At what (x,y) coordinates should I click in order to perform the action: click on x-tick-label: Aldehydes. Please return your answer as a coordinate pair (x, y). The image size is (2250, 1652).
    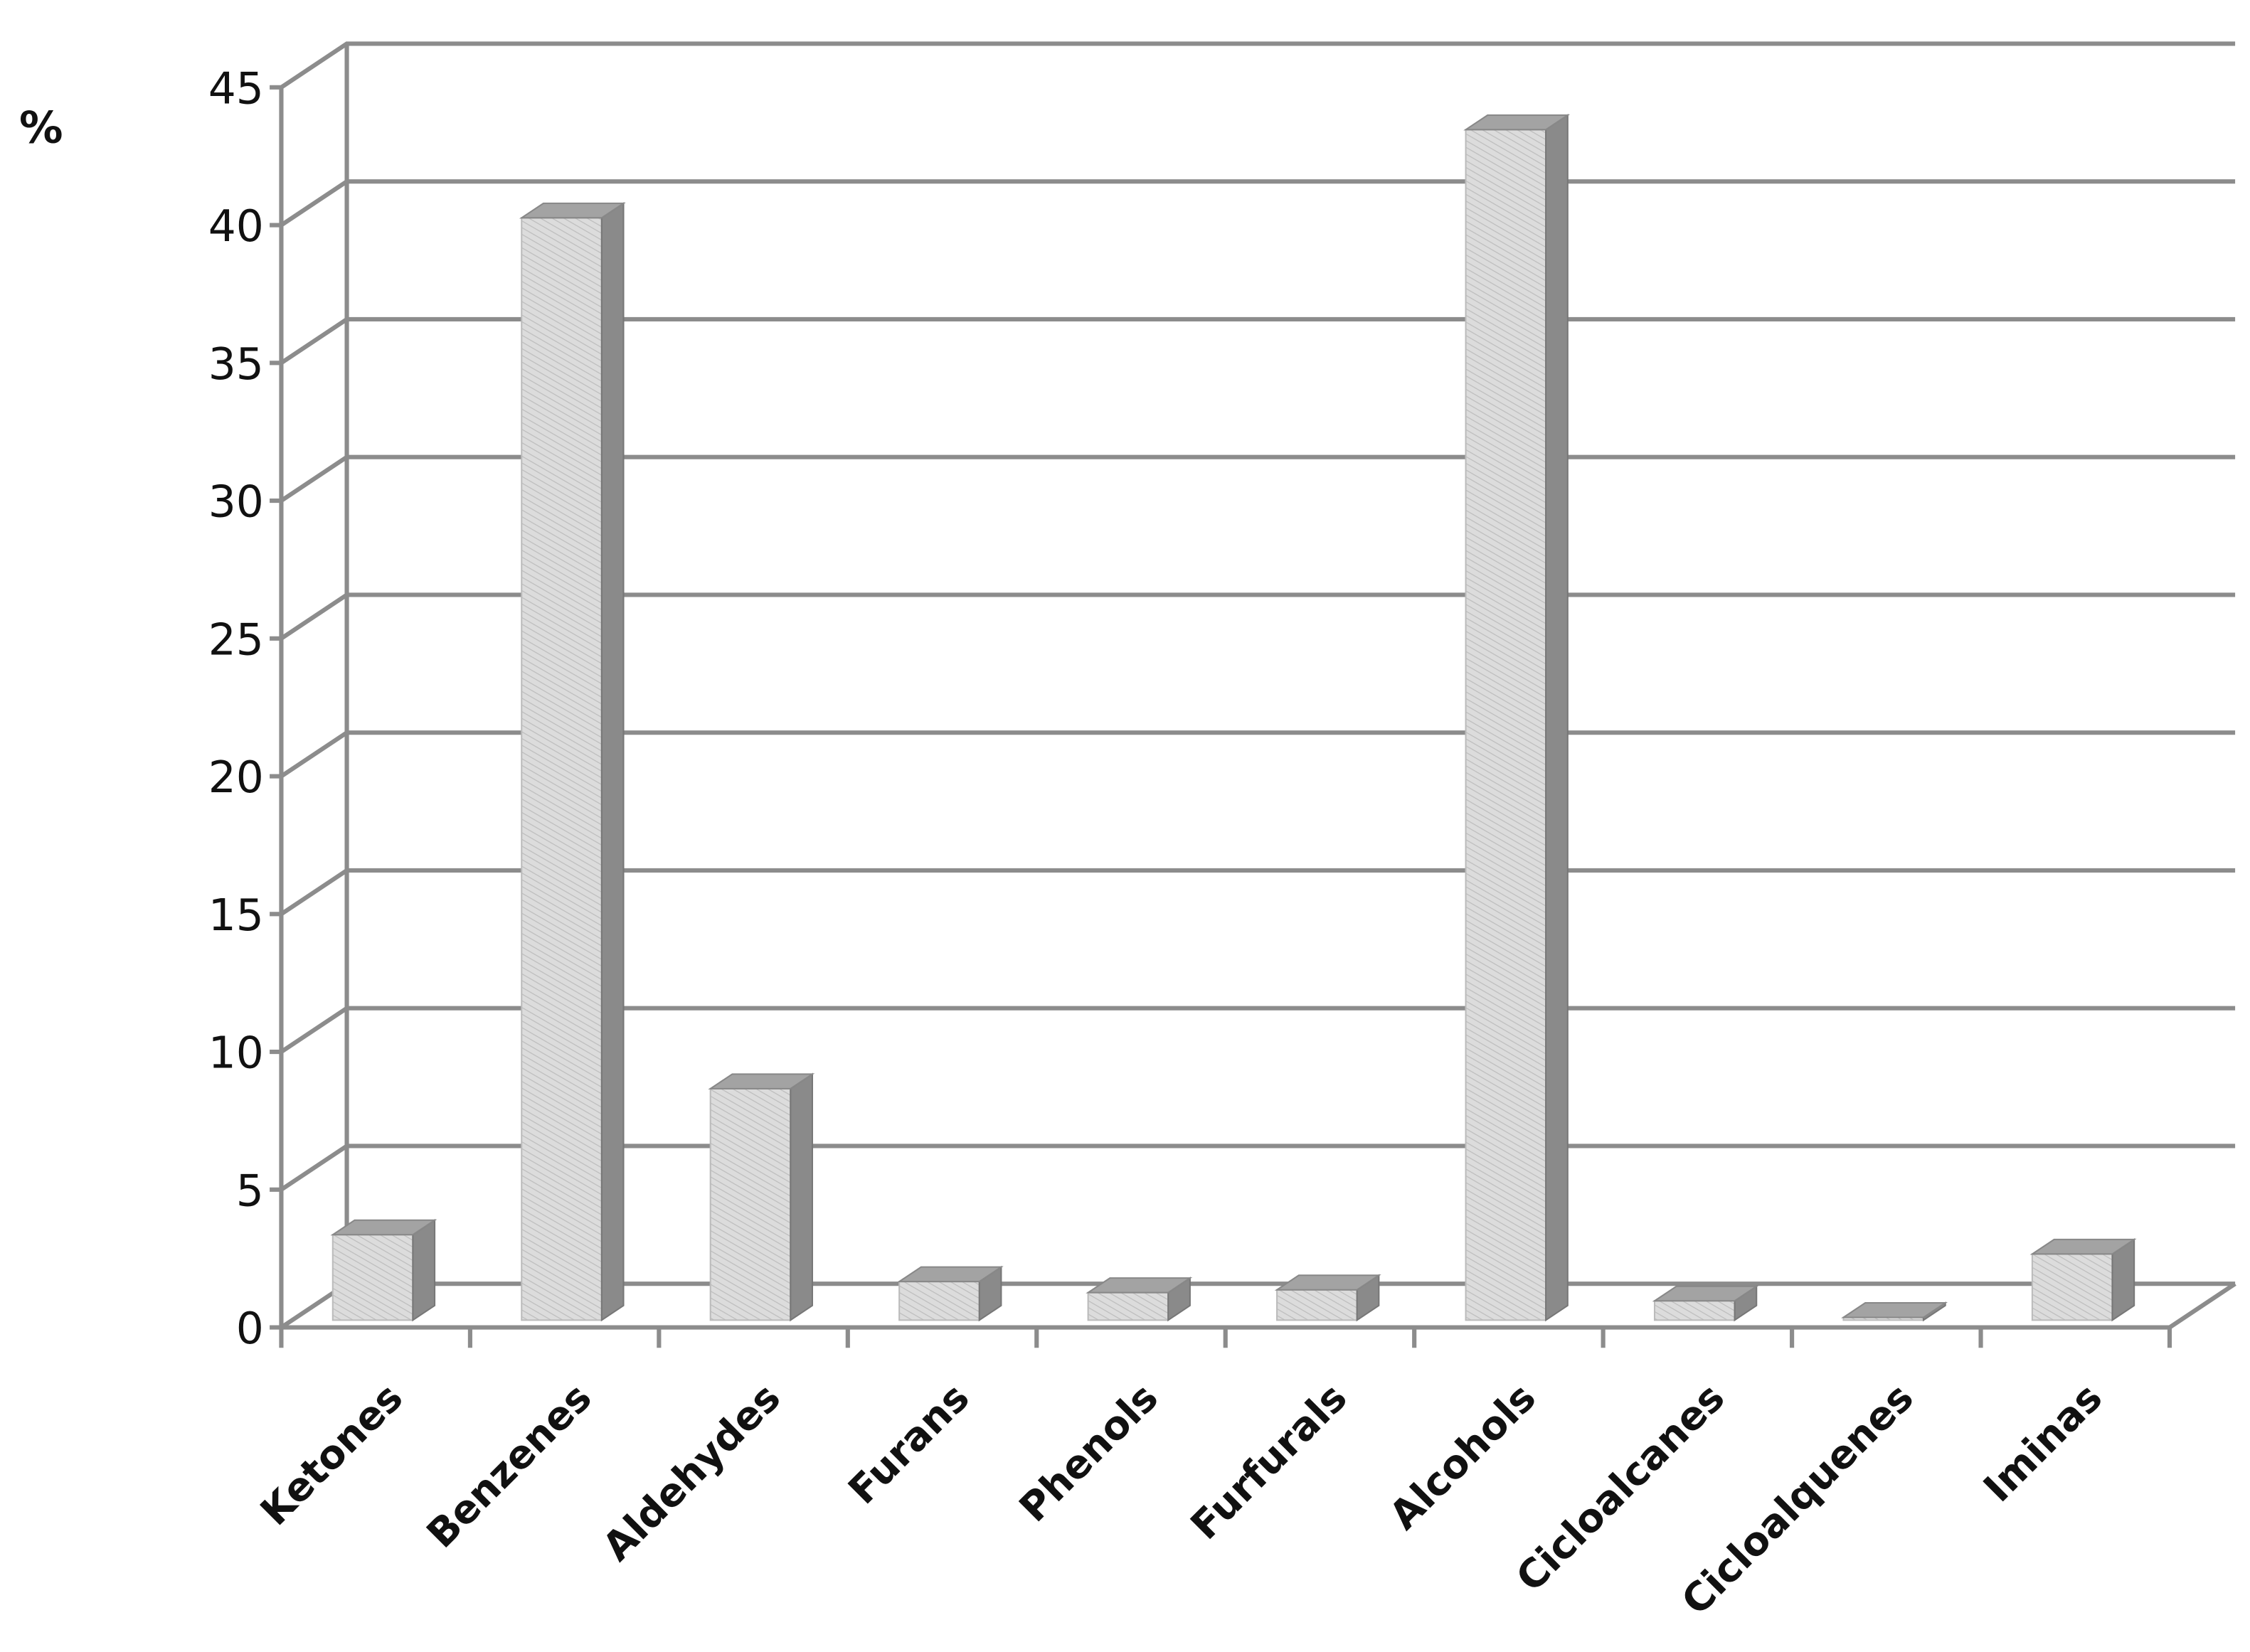
    Looking at the image, I should click on (692, 1472).